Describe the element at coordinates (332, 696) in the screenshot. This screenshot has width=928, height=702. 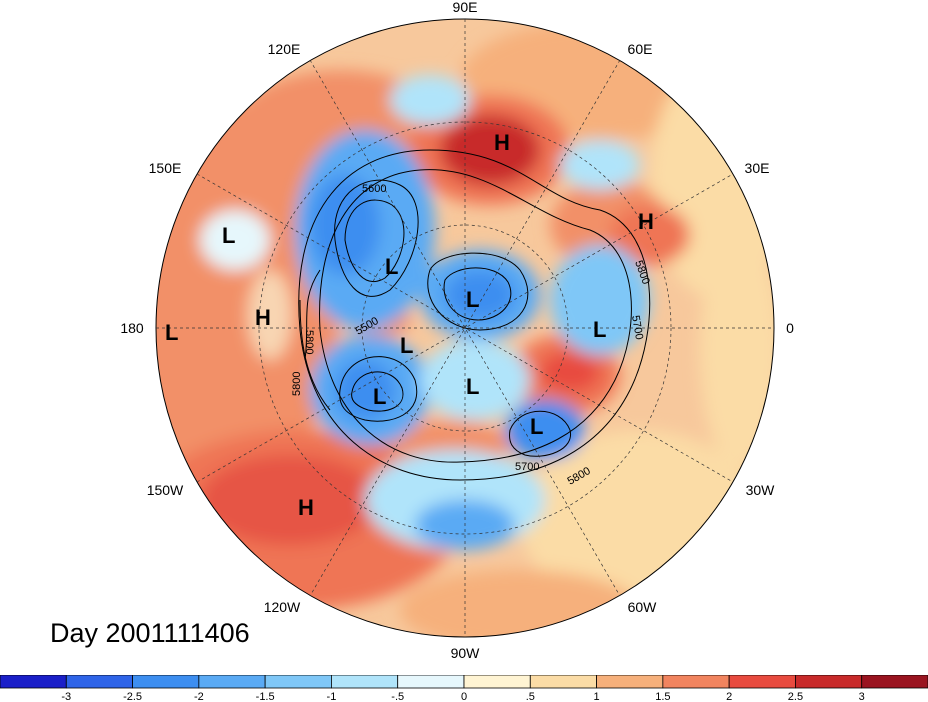
I see `colorbar-tick-label: -1` at that location.